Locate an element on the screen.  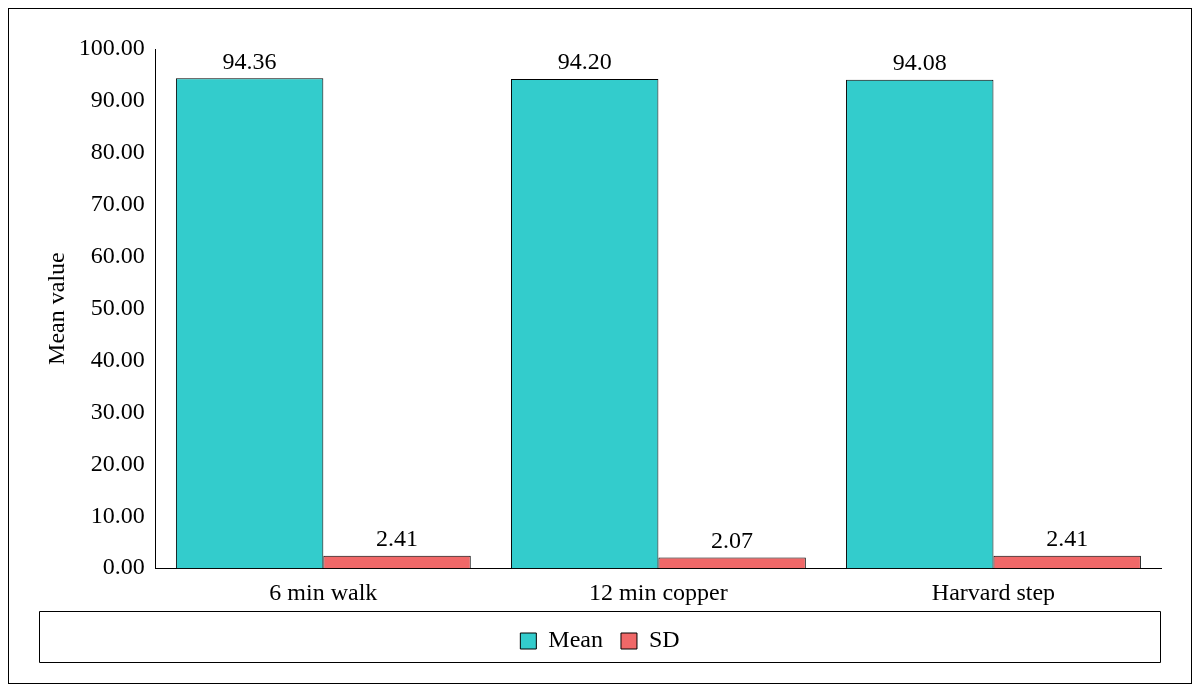
y-tick-label: 20.00 is located at coordinates (117, 462).